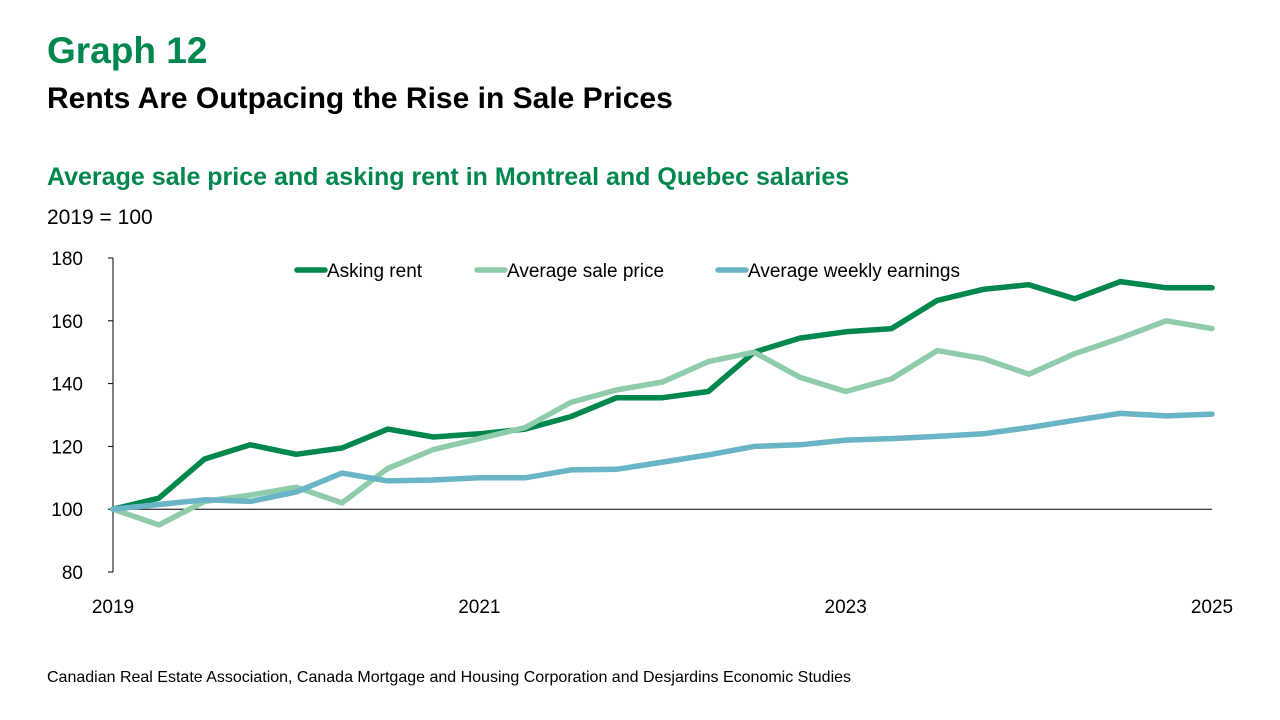 This screenshot has width=1280, height=720. I want to click on series-line-average-weekly-earnings, so click(662, 461).